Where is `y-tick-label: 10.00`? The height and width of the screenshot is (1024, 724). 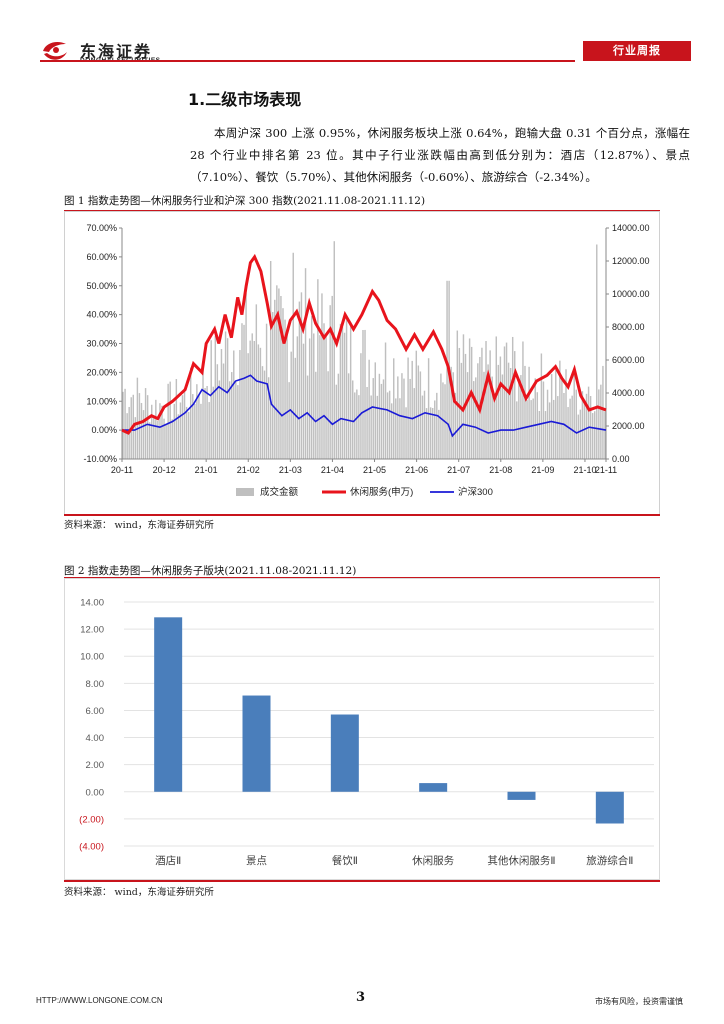 y-tick-label: 10.00 is located at coordinates (92, 657).